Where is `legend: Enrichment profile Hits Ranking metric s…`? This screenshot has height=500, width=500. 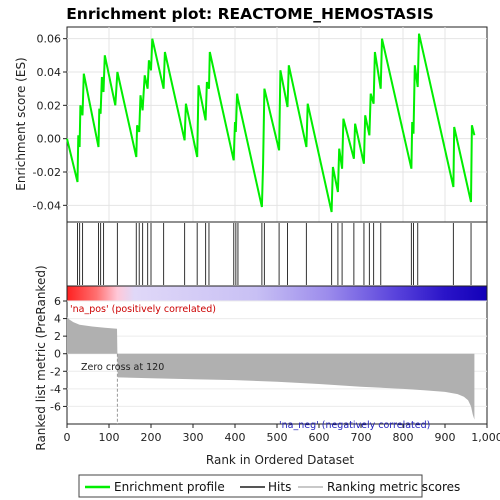 legend: Enrichment profile Hits Ranking metric s… is located at coordinates (269, 486).